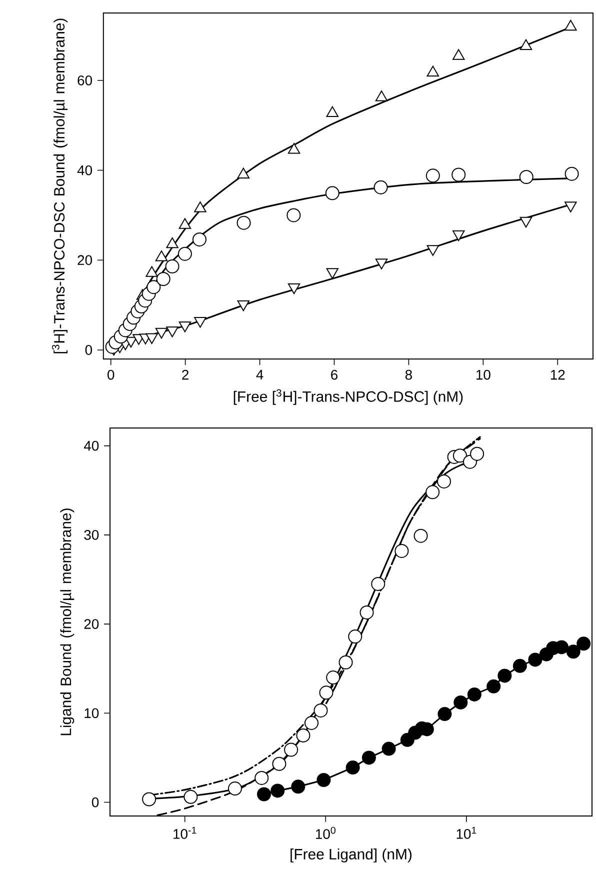  What do you see at coordinates (408, 375) in the screenshot?
I see `x-tick-label: 8` at bounding box center [408, 375].